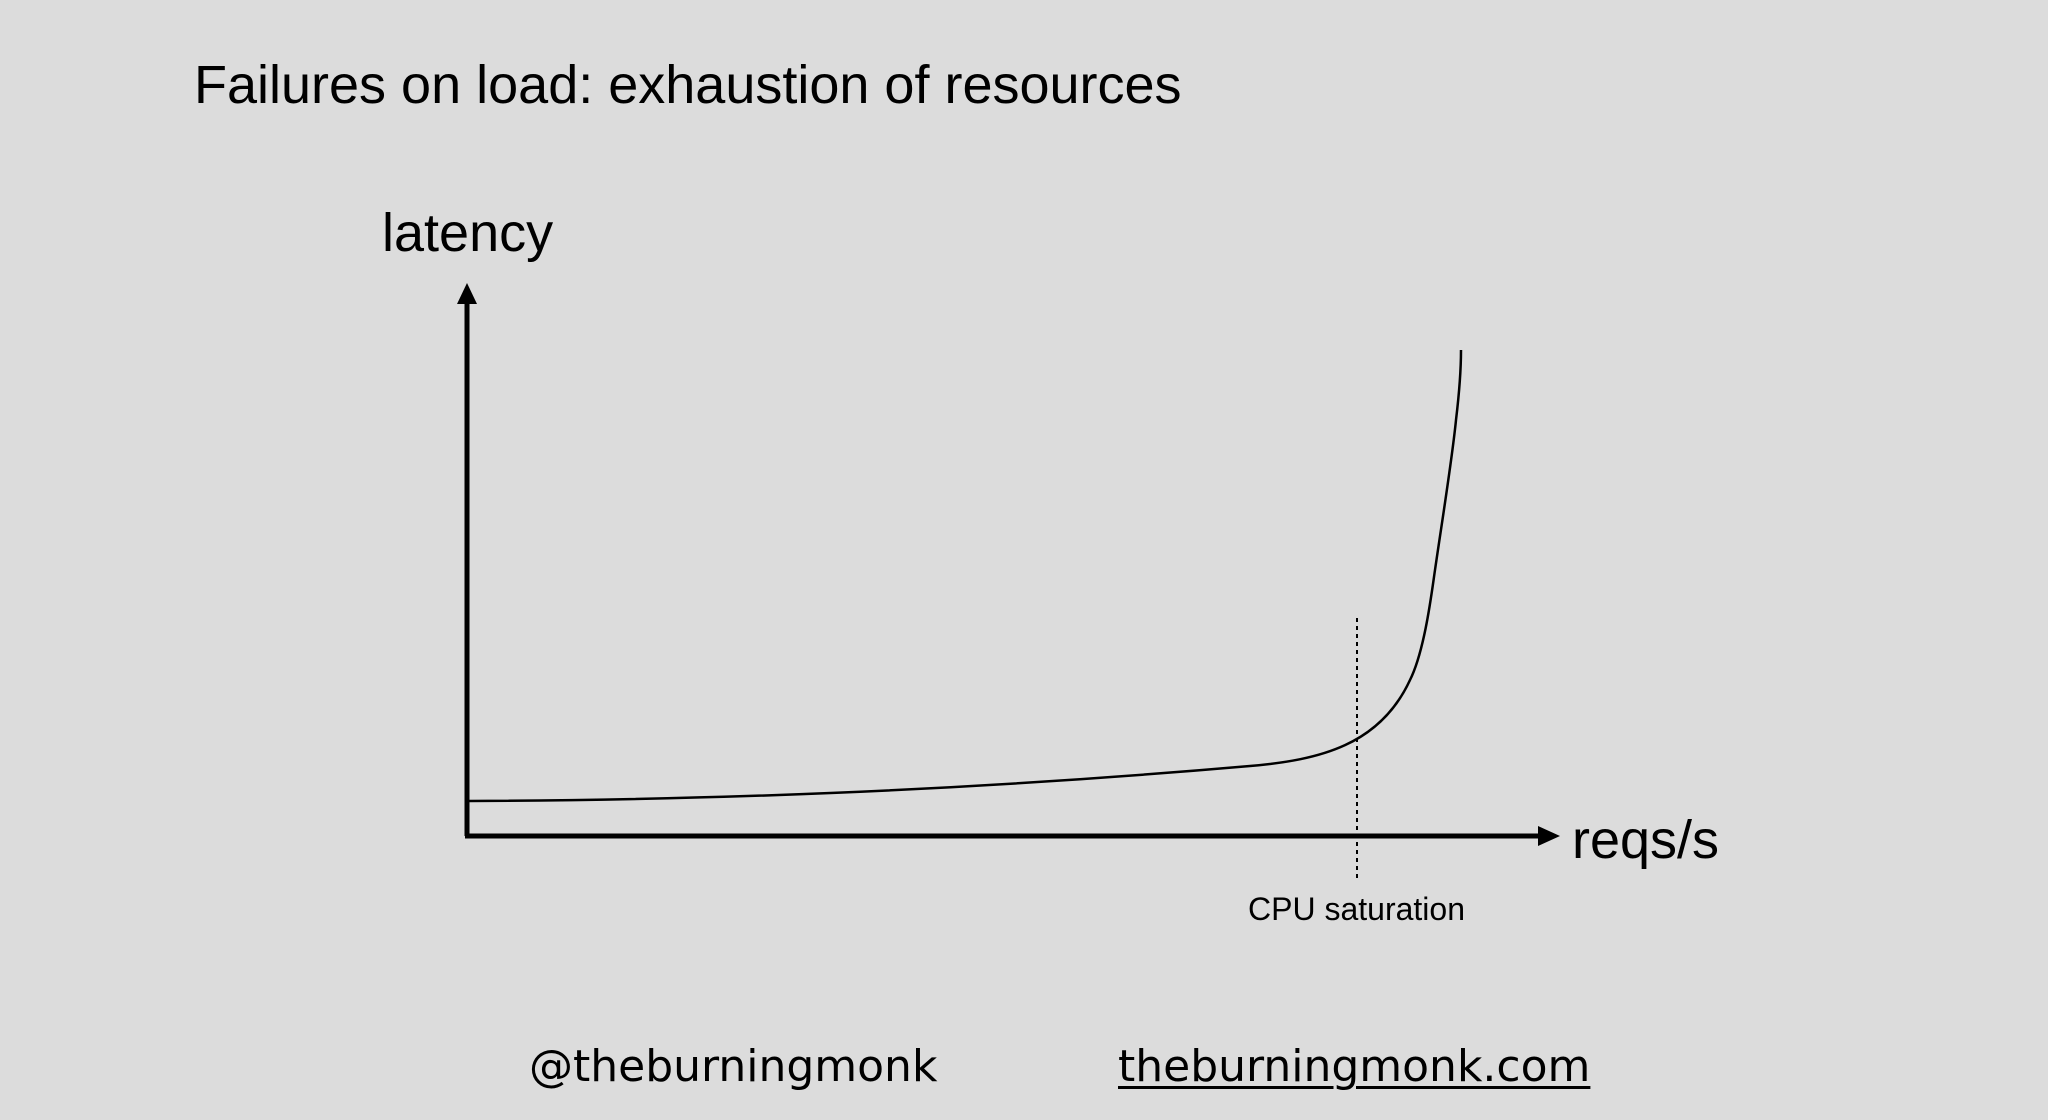 Image resolution: width=2048 pixels, height=1120 pixels. I want to click on footer-site-link: theburningmonk.com, so click(1354, 1066).